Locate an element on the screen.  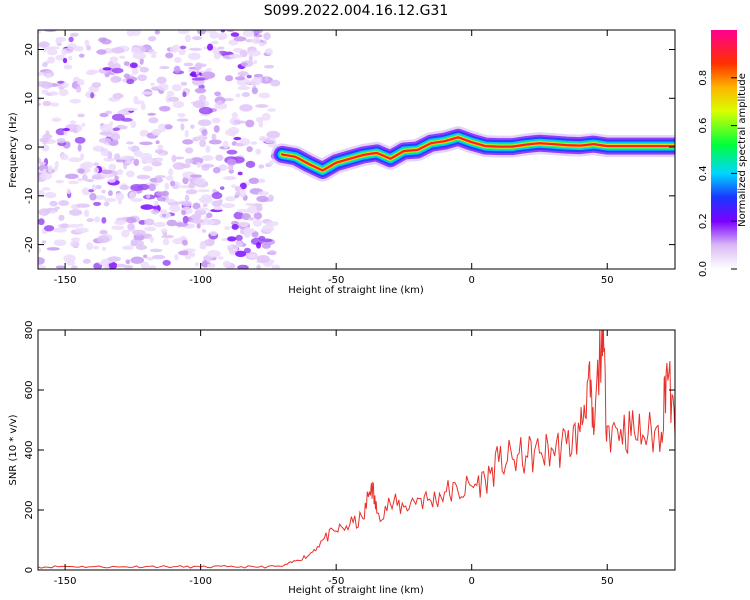
spectrogram-y-tick-label: 10 is located at coordinates (29, 98).